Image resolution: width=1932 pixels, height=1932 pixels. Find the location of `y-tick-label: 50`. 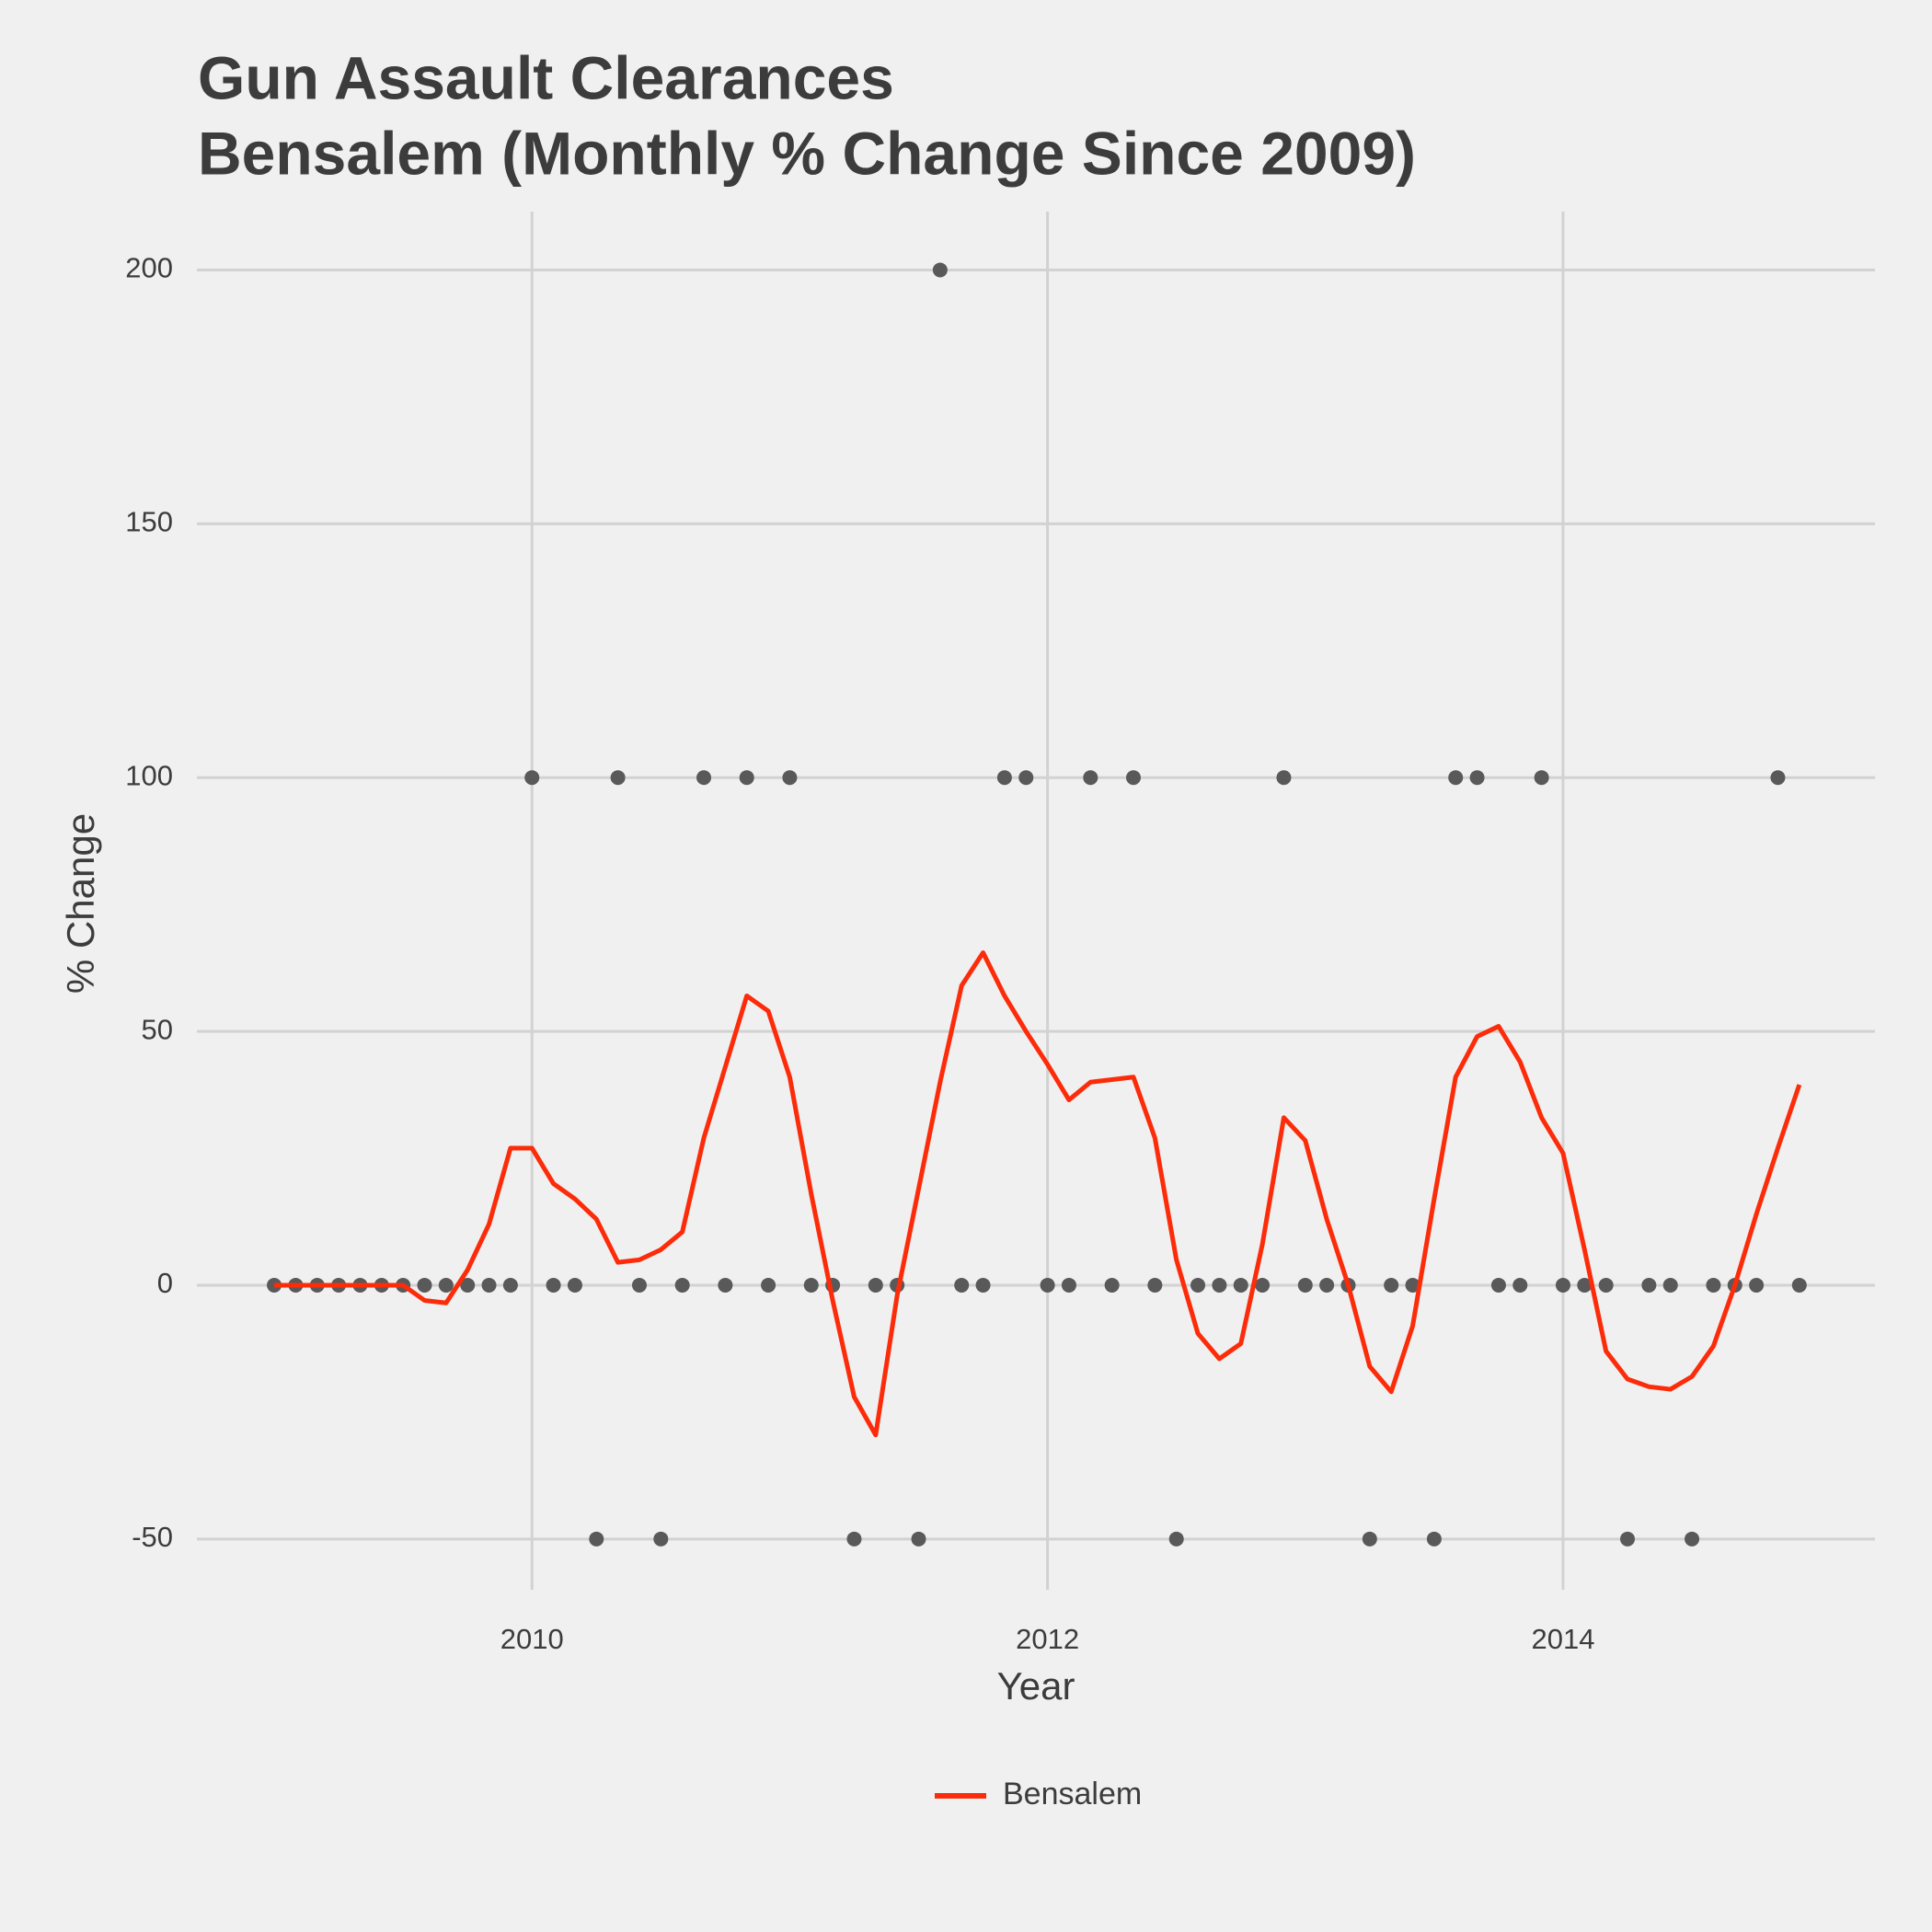

y-tick-label: 50 is located at coordinates (157, 1029).